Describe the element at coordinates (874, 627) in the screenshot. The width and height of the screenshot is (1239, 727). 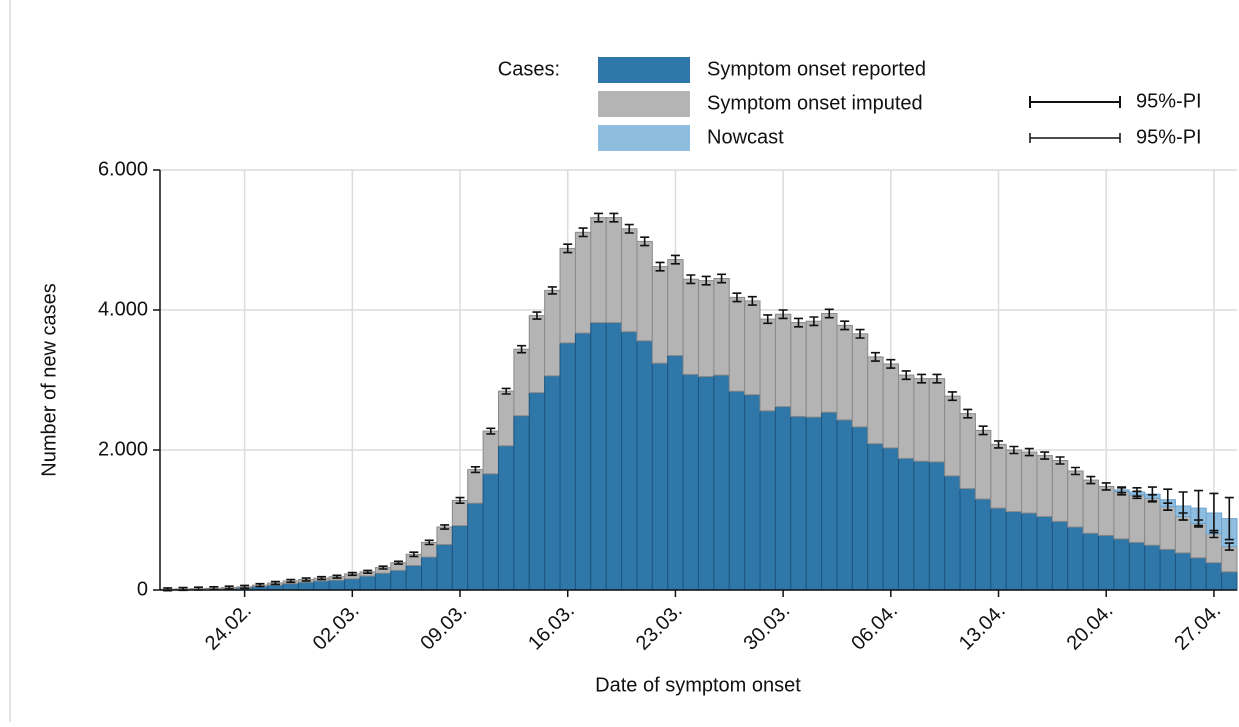
I see `x-tick-label: 06.04.` at that location.